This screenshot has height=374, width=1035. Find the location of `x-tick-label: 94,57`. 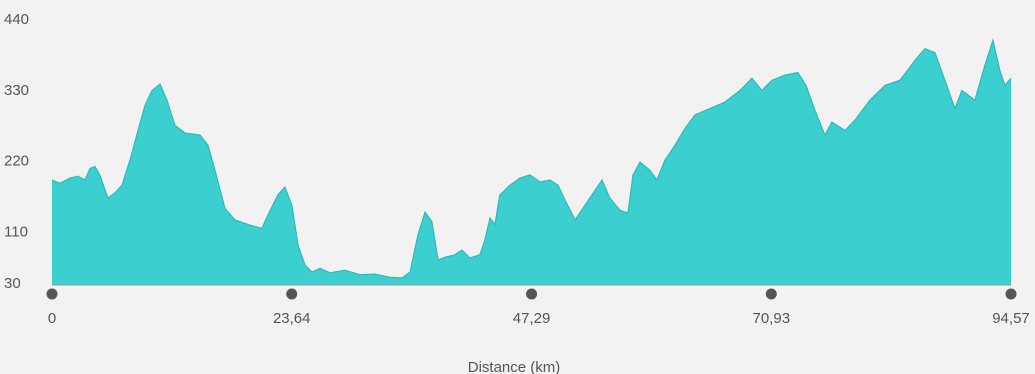

x-tick-label: 94,57 is located at coordinates (1011, 318).